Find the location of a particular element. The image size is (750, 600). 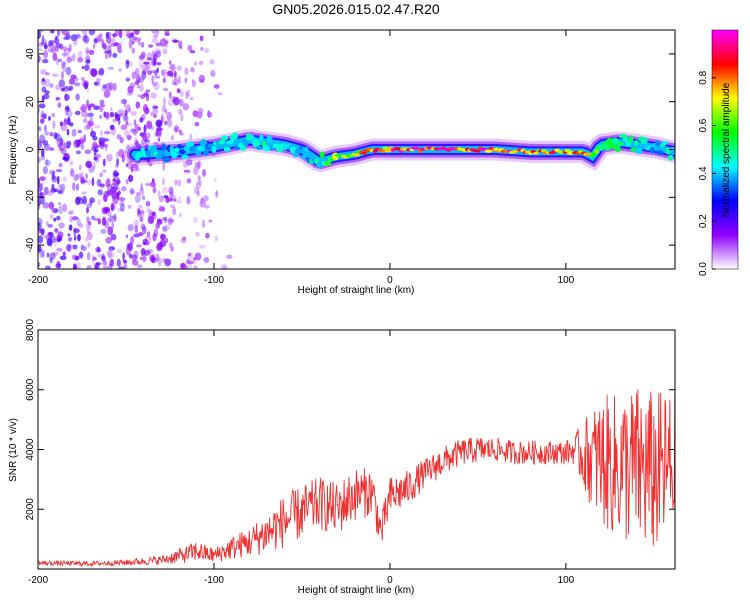

x-tick-label: 0 is located at coordinates (390, 280).